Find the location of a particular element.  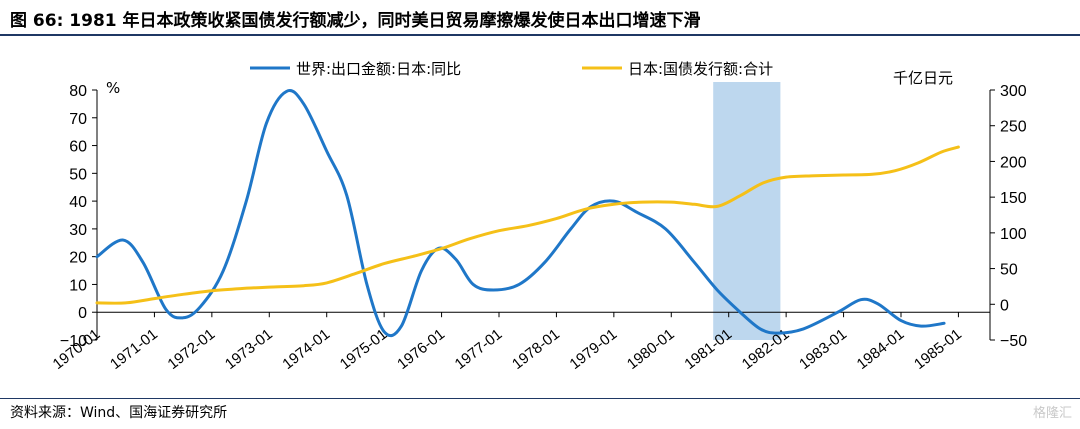

right-tick-label: 250 is located at coordinates (1013, 127).